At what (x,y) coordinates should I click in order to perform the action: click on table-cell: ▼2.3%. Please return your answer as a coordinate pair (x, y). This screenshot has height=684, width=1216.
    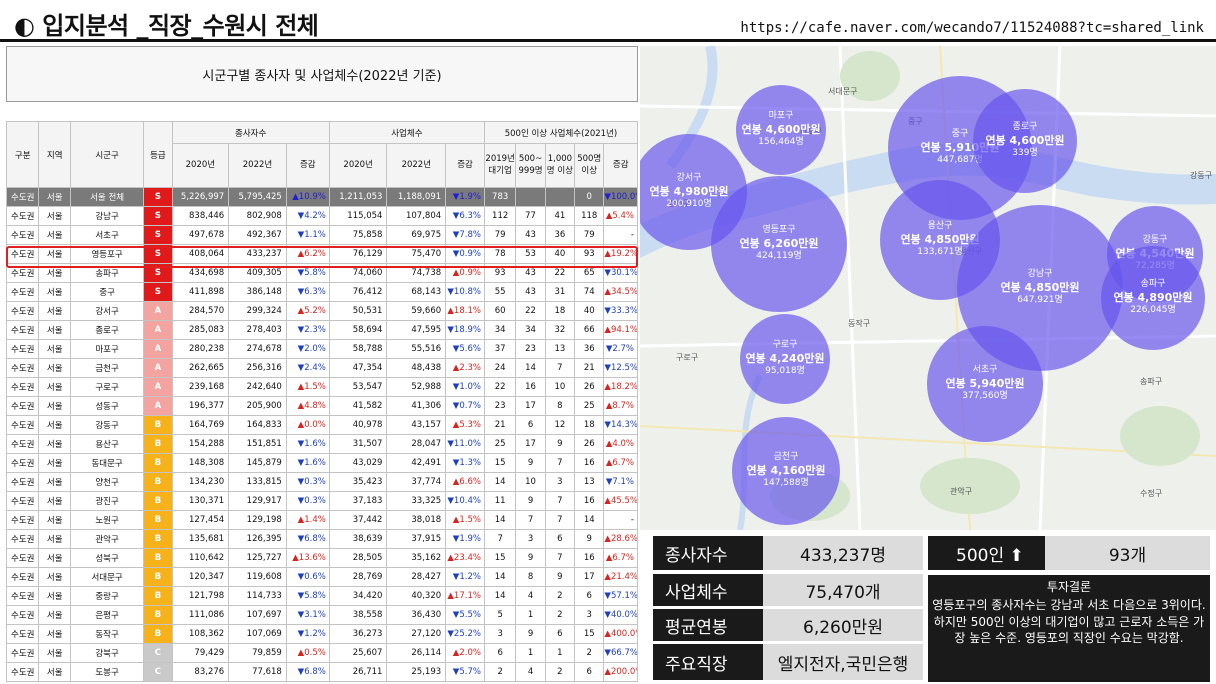
    Looking at the image, I should click on (307, 330).